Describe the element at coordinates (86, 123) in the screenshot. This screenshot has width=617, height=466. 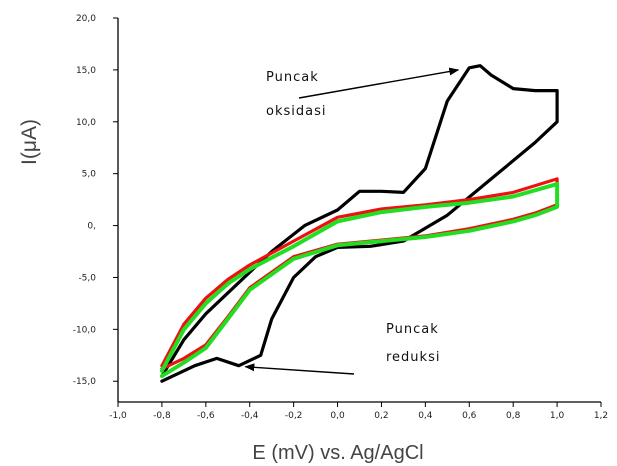
I see `y-tick-label: 10,0` at that location.